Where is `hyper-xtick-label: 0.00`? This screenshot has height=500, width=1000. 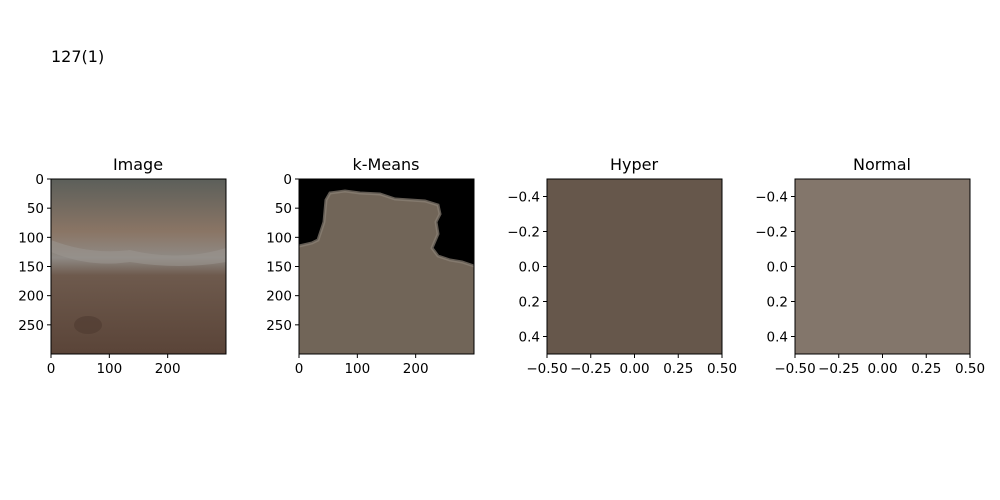
hyper-xtick-label: 0.00 is located at coordinates (634, 369).